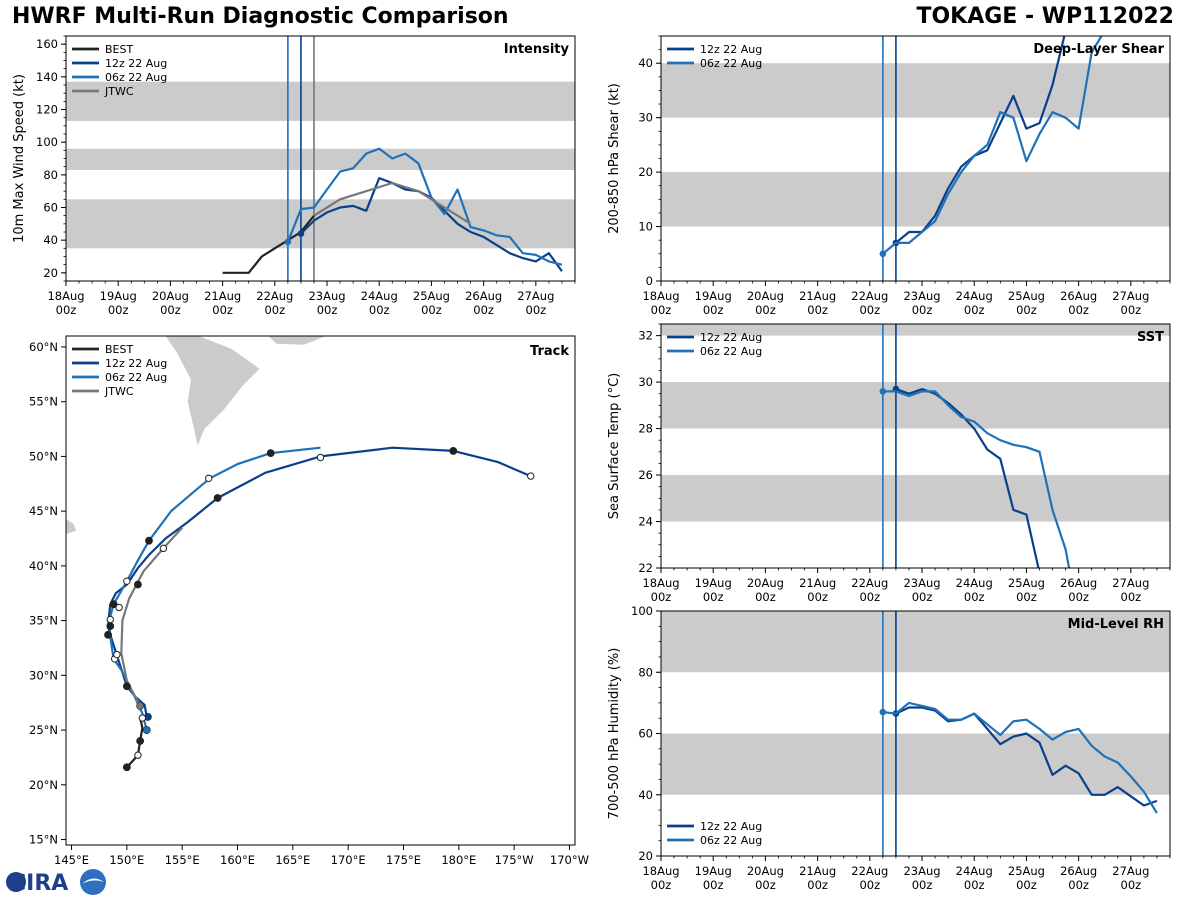  What do you see at coordinates (119, 349) in the screenshot?
I see `legend-label: BEST` at bounding box center [119, 349].